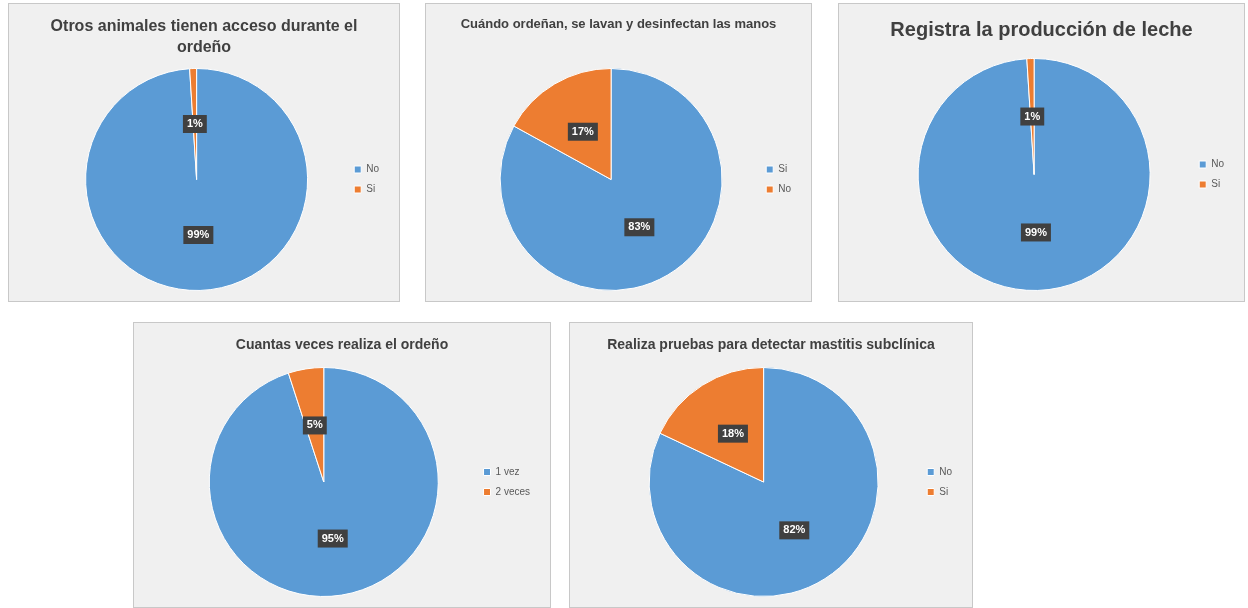 This screenshot has height=608, width=1248. I want to click on data-label: 82%, so click(794, 529).